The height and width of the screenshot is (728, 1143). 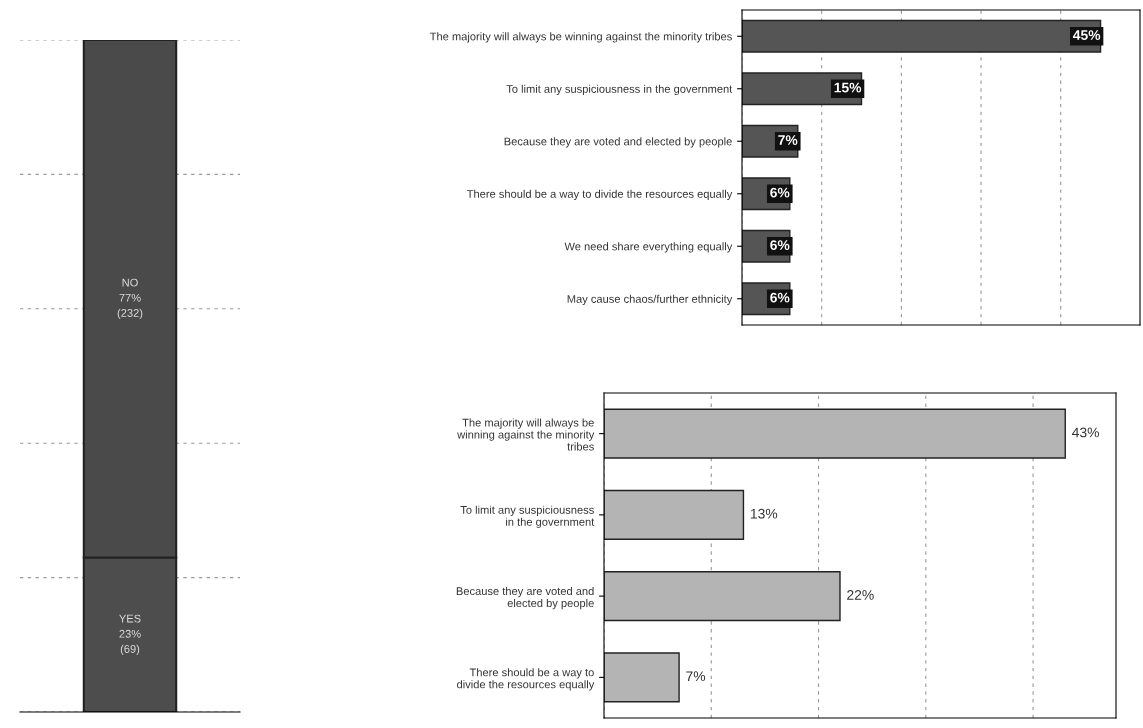 What do you see at coordinates (650, 300) in the screenshot?
I see `y-tick-label: May cause chaos/further ethnicity` at bounding box center [650, 300].